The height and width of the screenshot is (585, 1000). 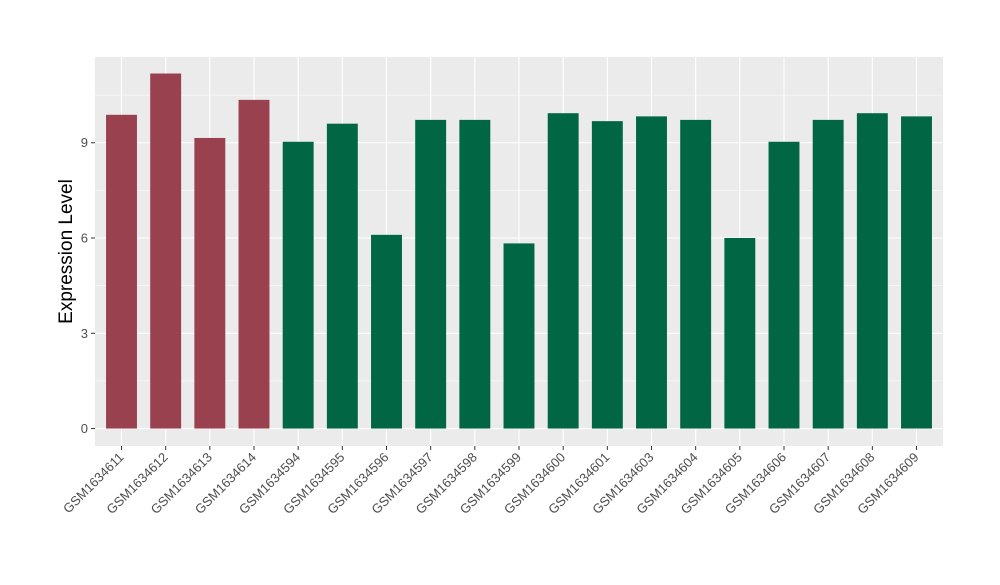 What do you see at coordinates (342, 276) in the screenshot?
I see `bar-GSM1634595` at bounding box center [342, 276].